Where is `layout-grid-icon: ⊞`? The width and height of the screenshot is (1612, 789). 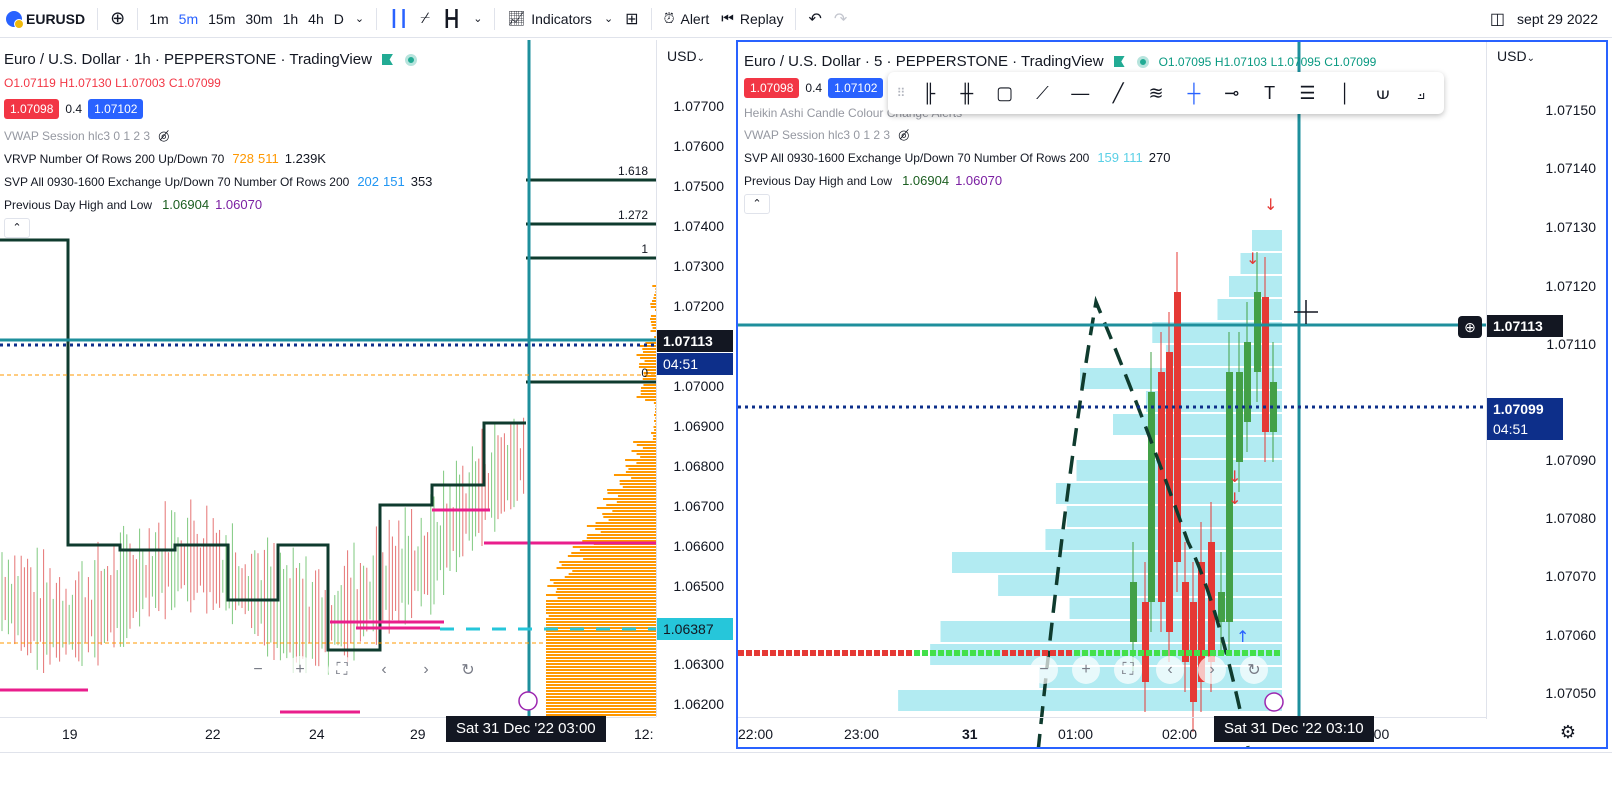 layout-grid-icon: ⊞ is located at coordinates (632, 19).